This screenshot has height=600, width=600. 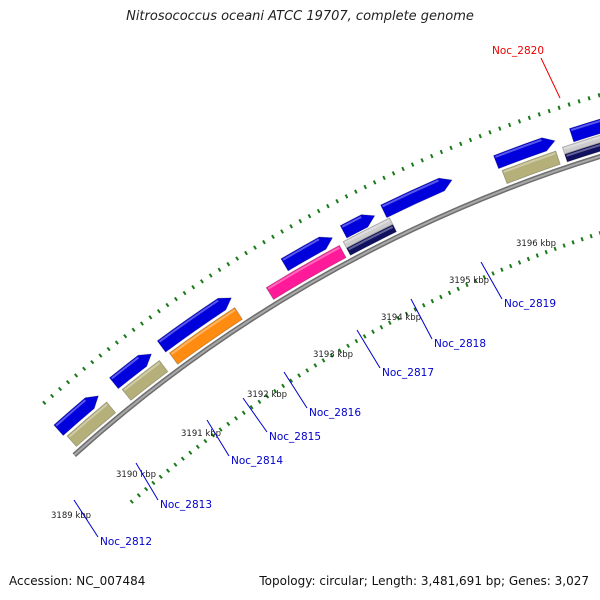 What do you see at coordinates (257, 461) in the screenshot?
I see `gene-label: Noc_2814` at bounding box center [257, 461].